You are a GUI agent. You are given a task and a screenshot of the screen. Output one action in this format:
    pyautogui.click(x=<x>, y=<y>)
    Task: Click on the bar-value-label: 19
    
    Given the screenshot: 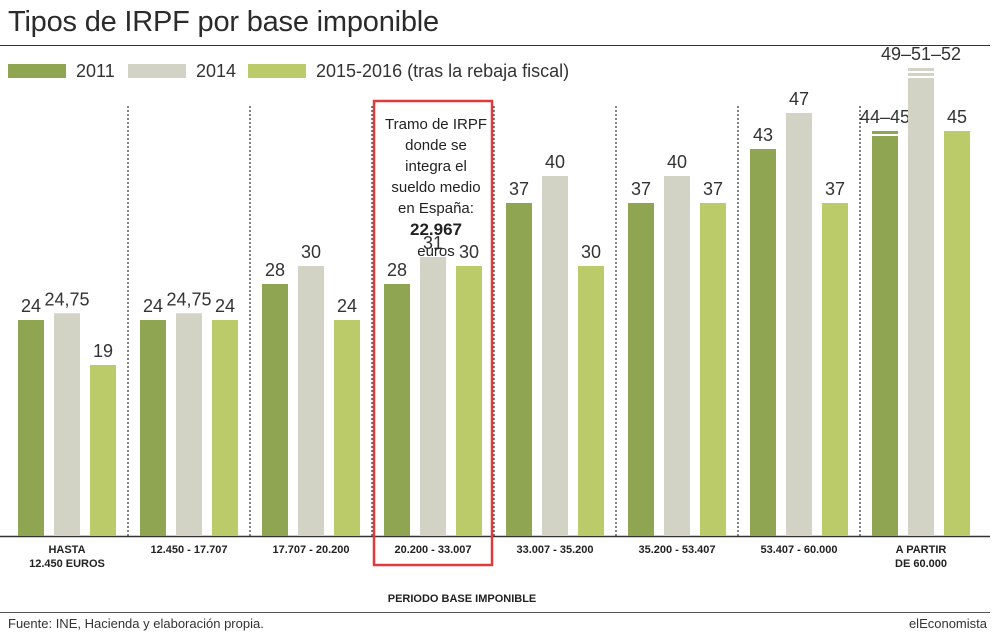 What is the action you would take?
    pyautogui.click(x=103, y=351)
    